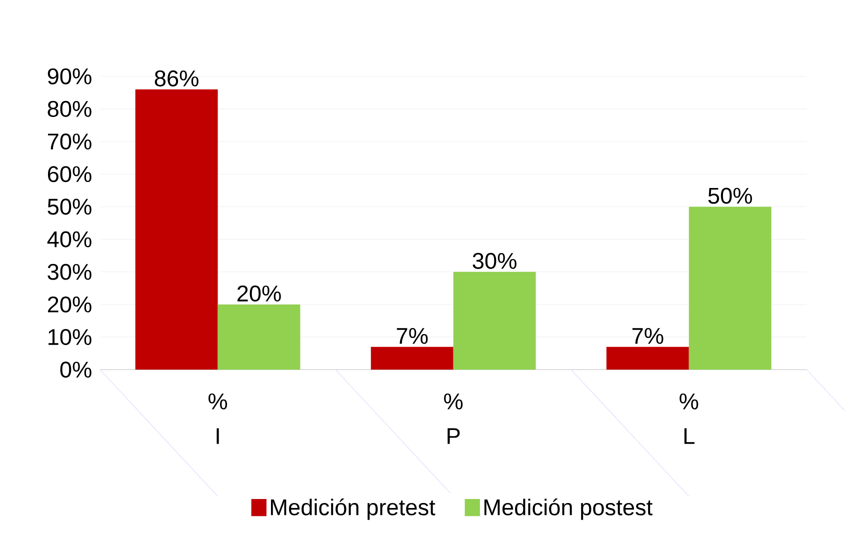  What do you see at coordinates (454, 436) in the screenshot?
I see `x-tick-label: P` at bounding box center [454, 436].